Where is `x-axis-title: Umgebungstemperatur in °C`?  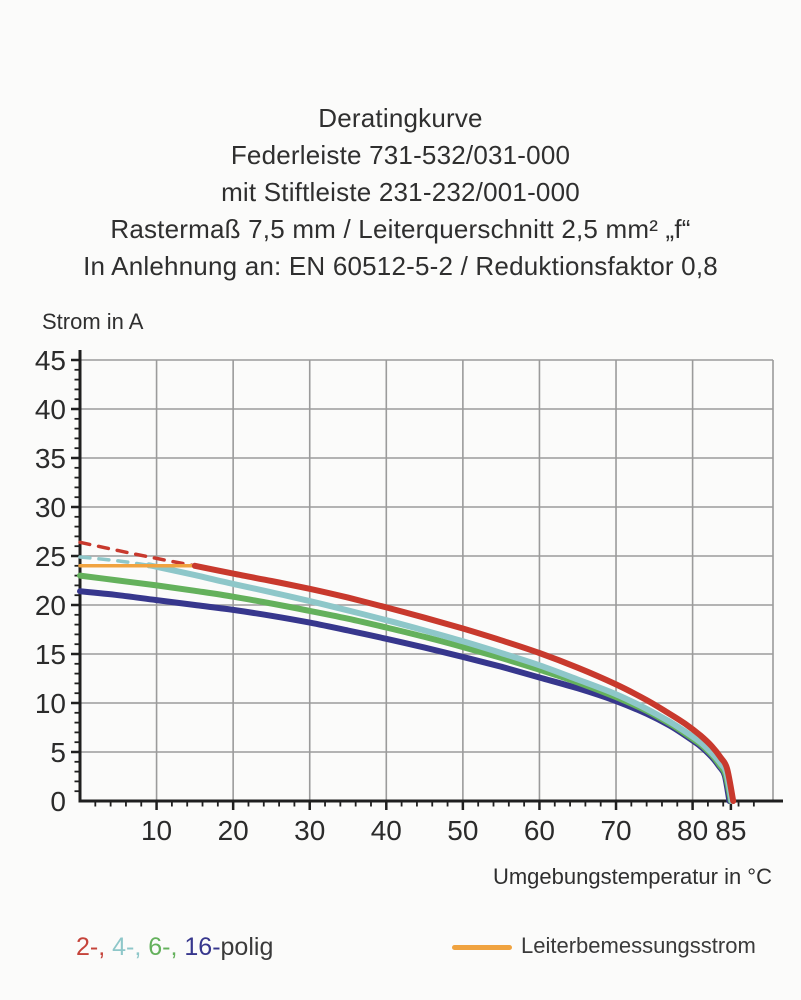 x-axis-title: Umgebungstemperatur in °C is located at coordinates (632, 876).